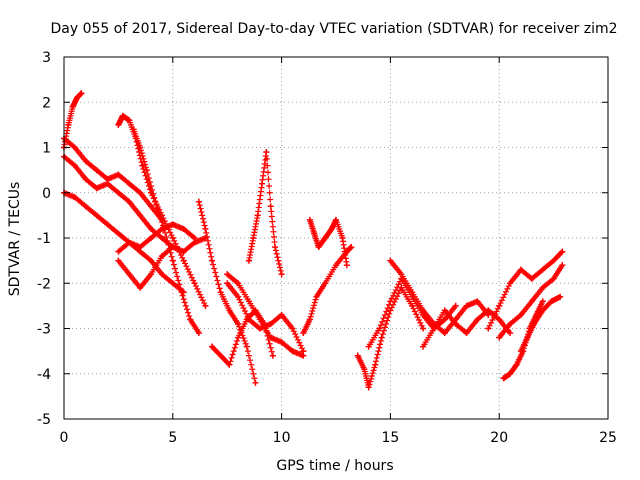 The height and width of the screenshot is (480, 640). What do you see at coordinates (499, 438) in the screenshot?
I see `x-tick-label: 20` at bounding box center [499, 438].